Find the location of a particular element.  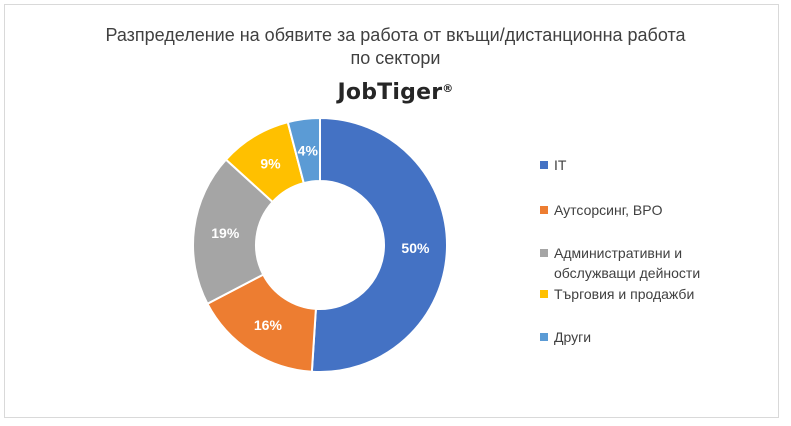

legend-item-2: Аутсорсинг, BPO is located at coordinates (652, 210).